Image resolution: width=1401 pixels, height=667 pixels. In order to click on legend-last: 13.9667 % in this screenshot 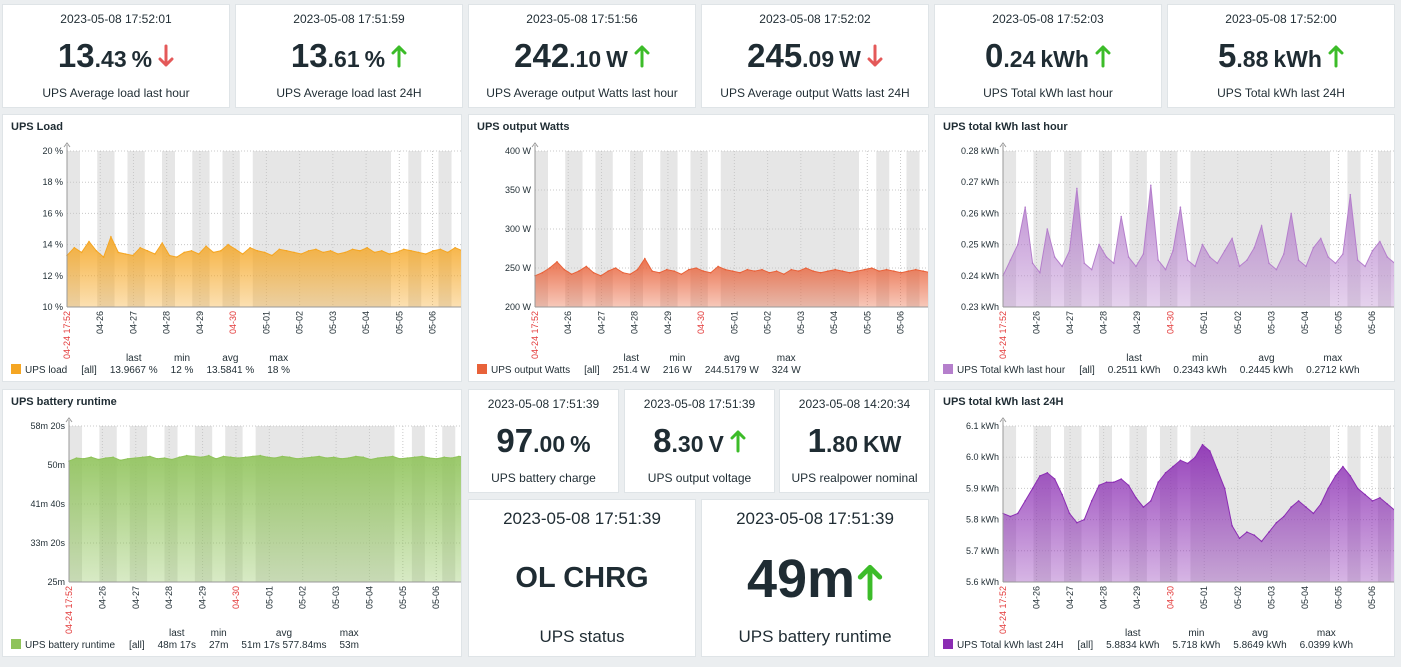, I will do `click(133, 370)`.